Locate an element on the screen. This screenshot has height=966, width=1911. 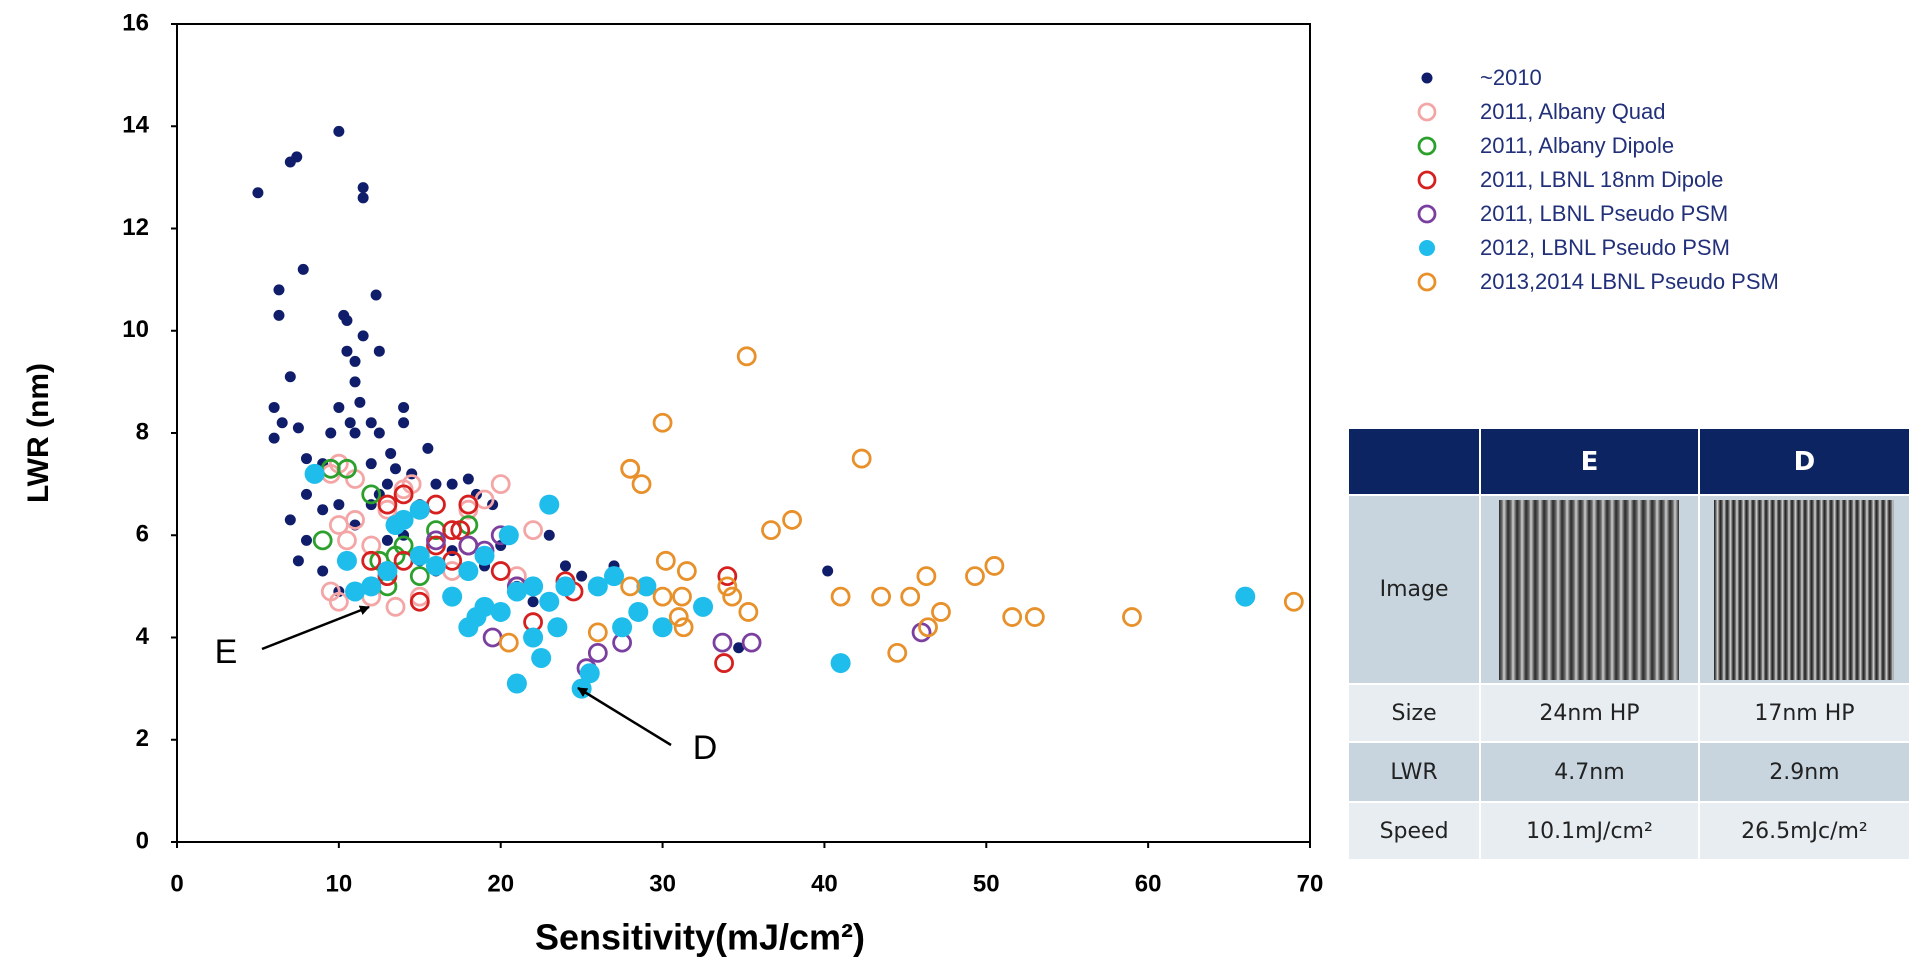
x-tick-label: 70 is located at coordinates (1310, 883).